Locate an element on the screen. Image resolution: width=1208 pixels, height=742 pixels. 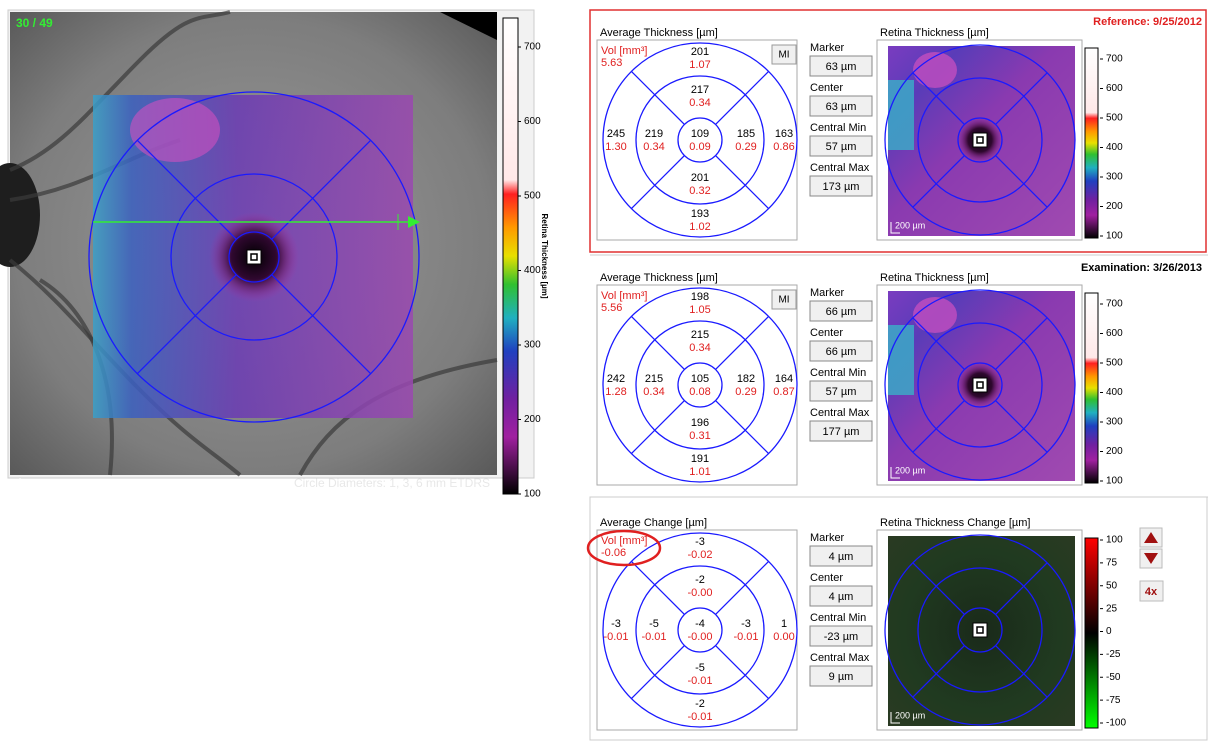
metric-value: 66 µm is located at coordinates (841, 312).